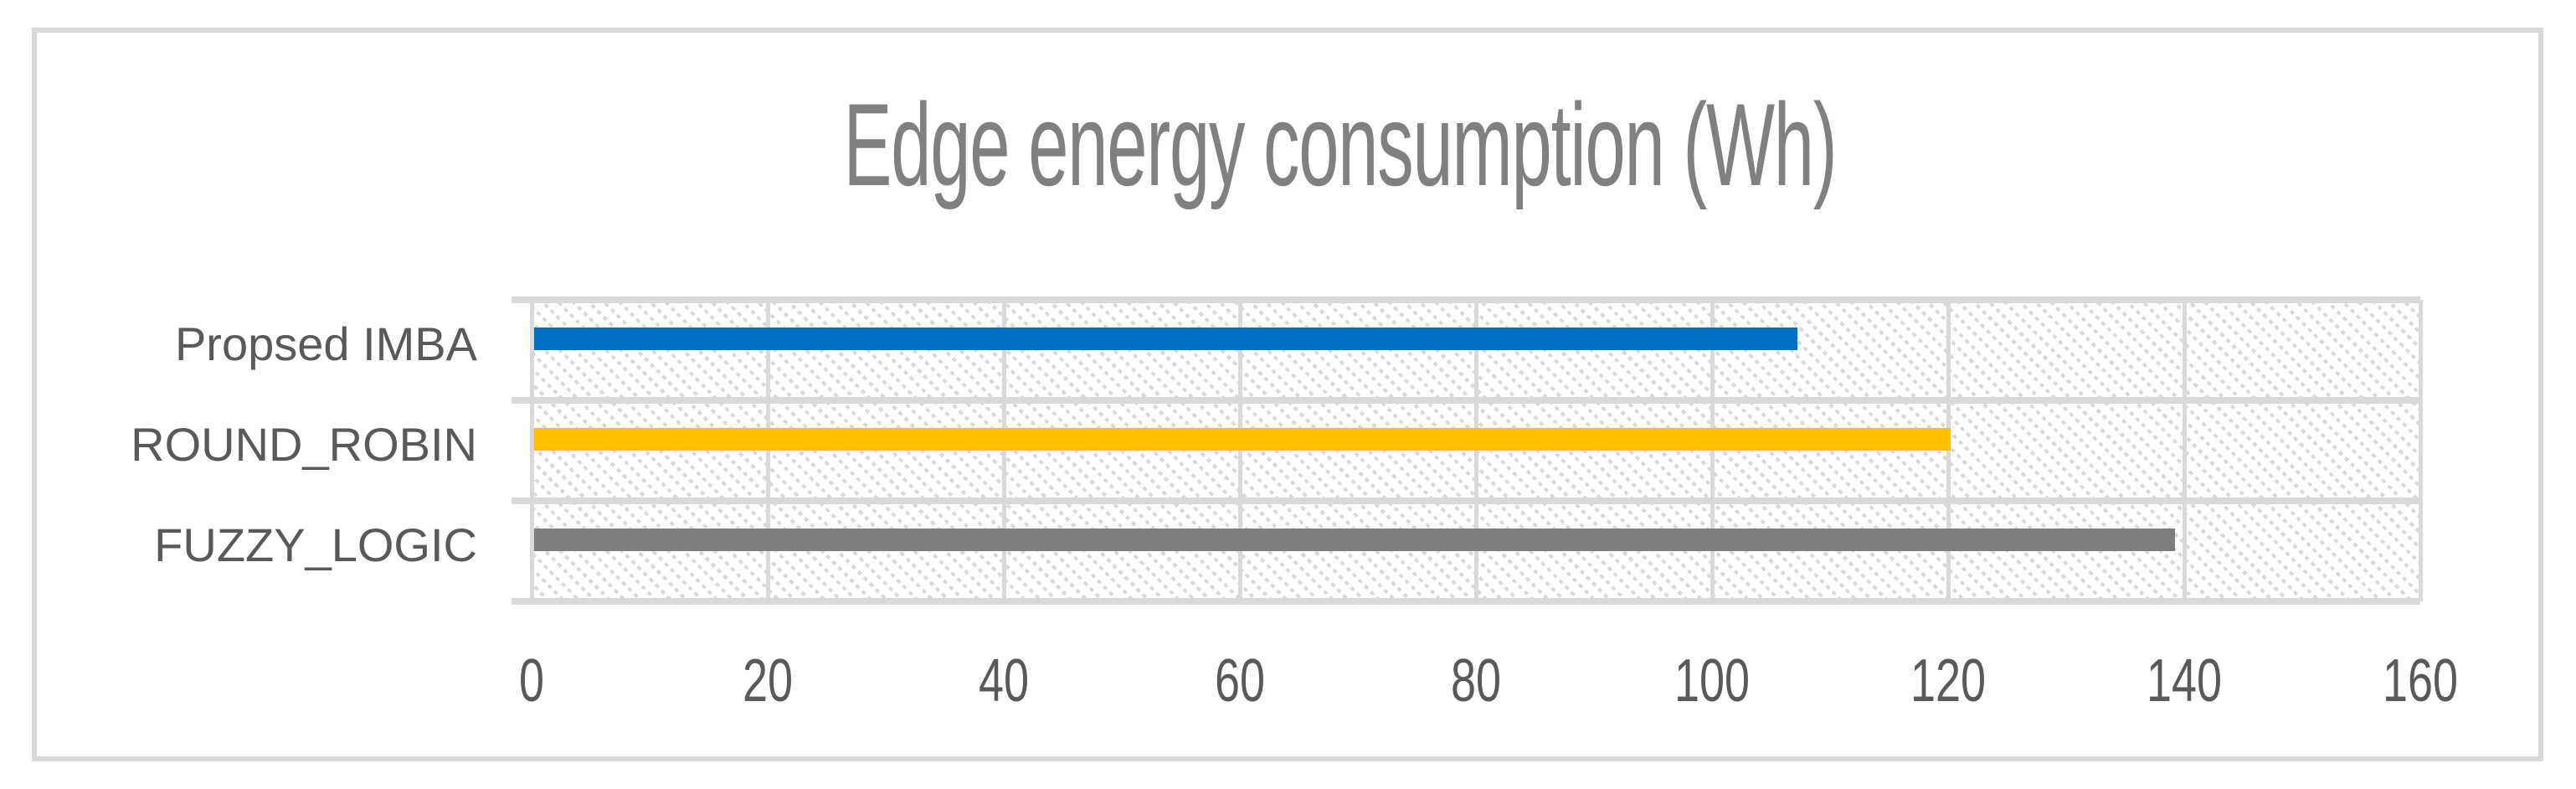 This screenshot has height=789, width=2576. What do you see at coordinates (1240, 680) in the screenshot?
I see `x-tick-label: 60` at bounding box center [1240, 680].